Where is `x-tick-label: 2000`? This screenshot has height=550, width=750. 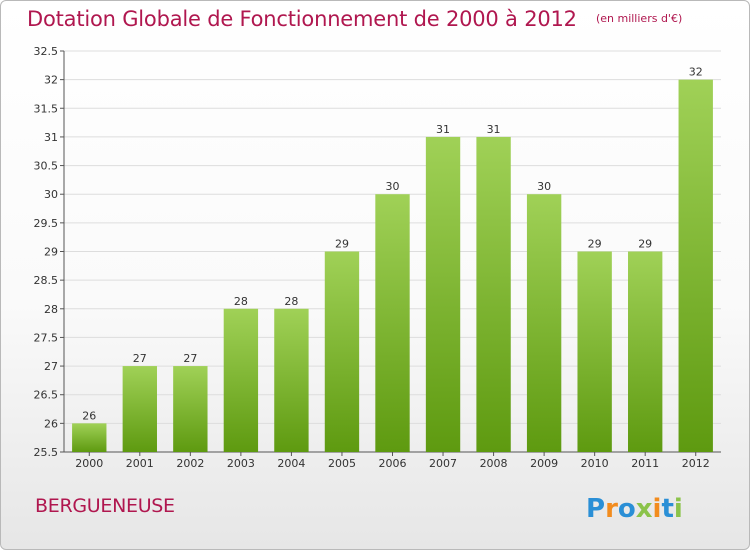 x-tick-label: 2000 is located at coordinates (89, 463).